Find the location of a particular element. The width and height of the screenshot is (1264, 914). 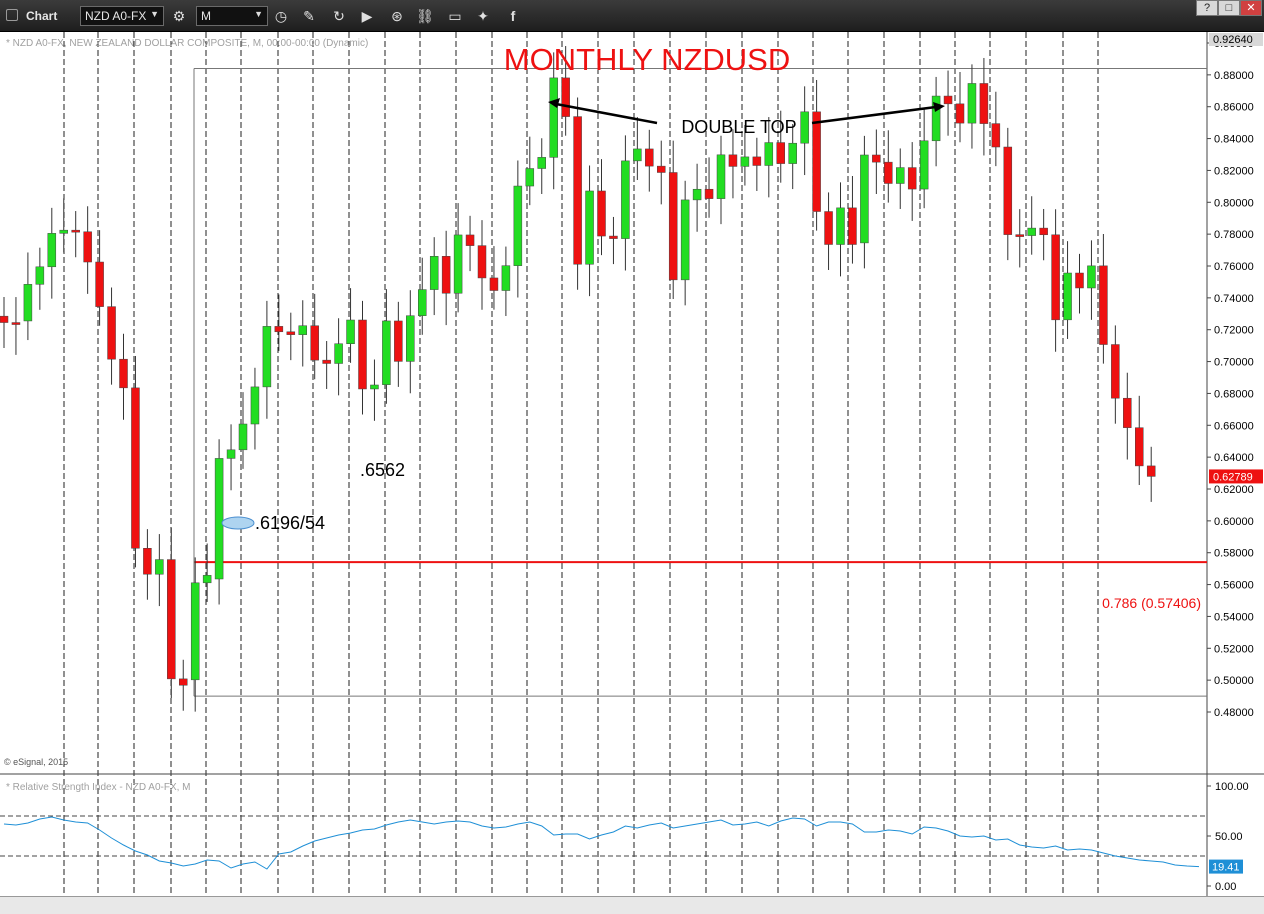

double-top-arrow-left is located at coordinates (606, 113).